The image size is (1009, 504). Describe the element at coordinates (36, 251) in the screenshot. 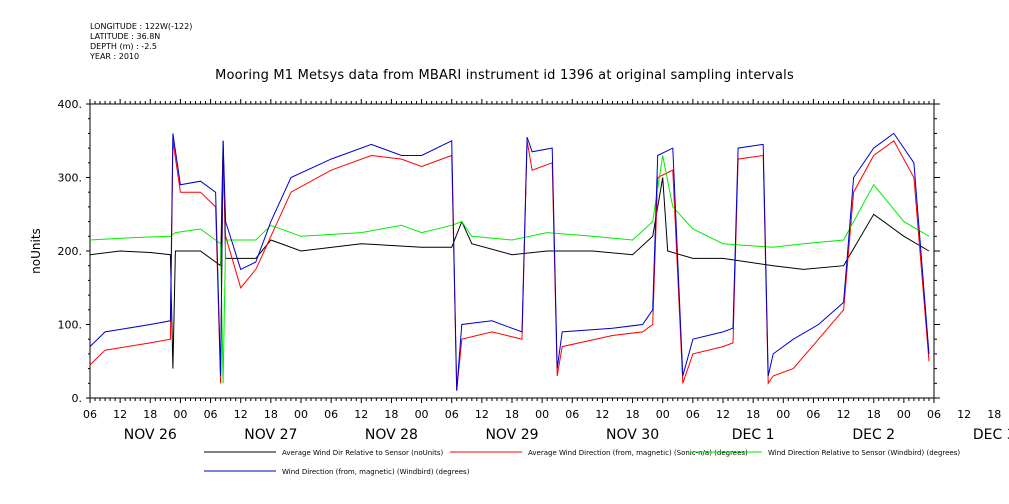

I see `y-axis-label: noUnits` at that location.